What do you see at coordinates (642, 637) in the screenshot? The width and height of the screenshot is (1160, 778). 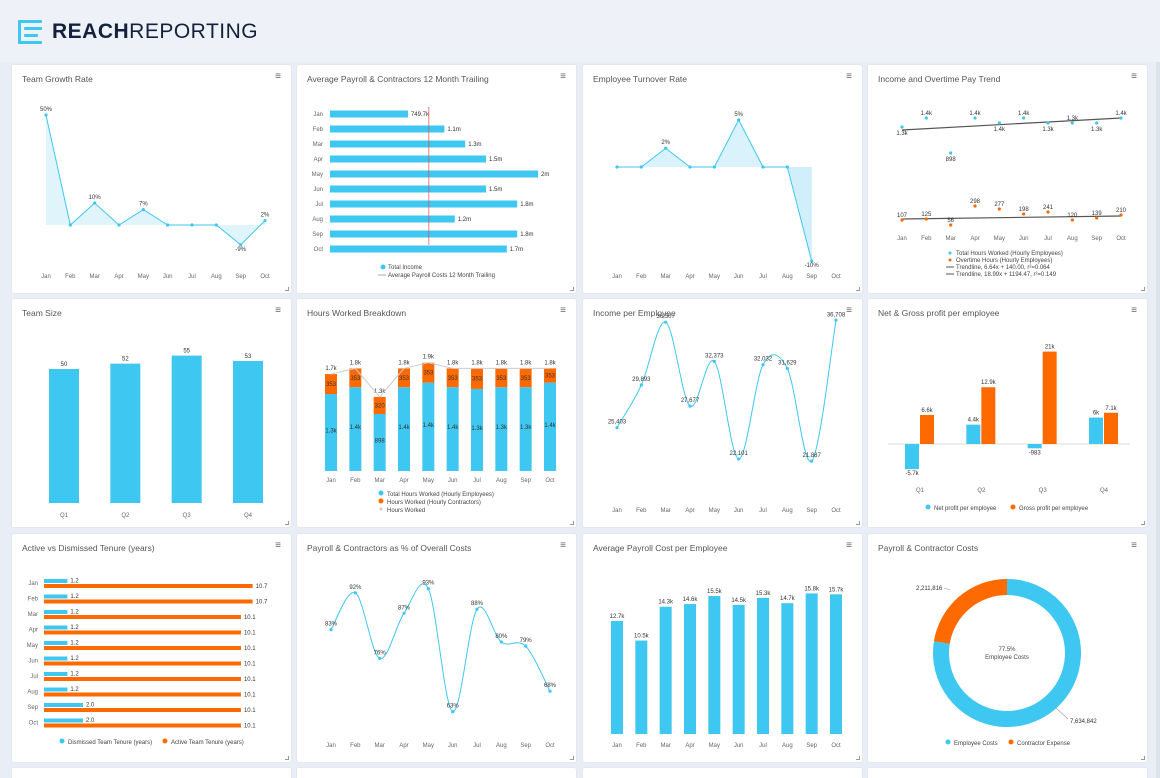 I see `data-label: 10.5k` at bounding box center [642, 637].